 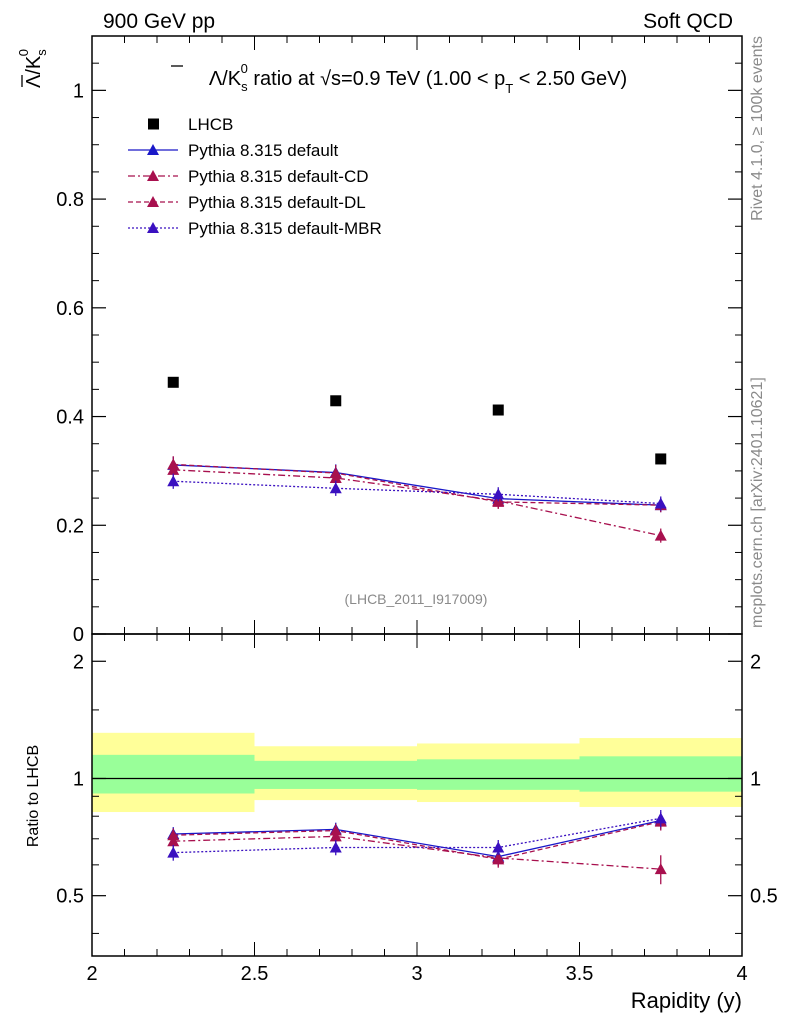 What do you see at coordinates (277, 202) in the screenshot?
I see `legend-label-dl: Pythia 8.315 default-DL` at bounding box center [277, 202].